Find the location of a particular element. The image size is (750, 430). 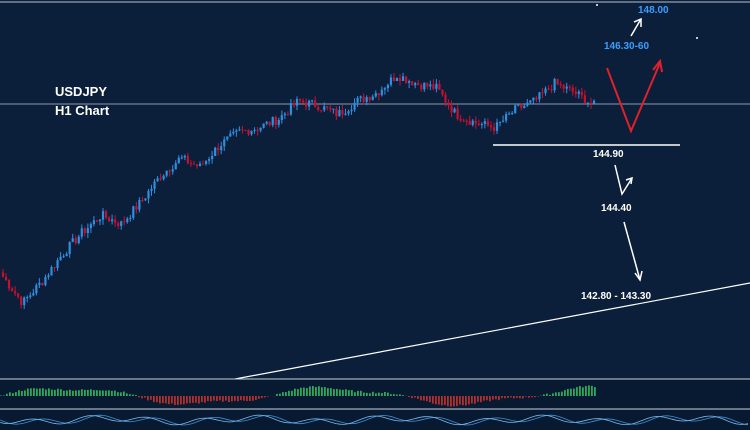

histogram-bars is located at coordinates (298, 396).